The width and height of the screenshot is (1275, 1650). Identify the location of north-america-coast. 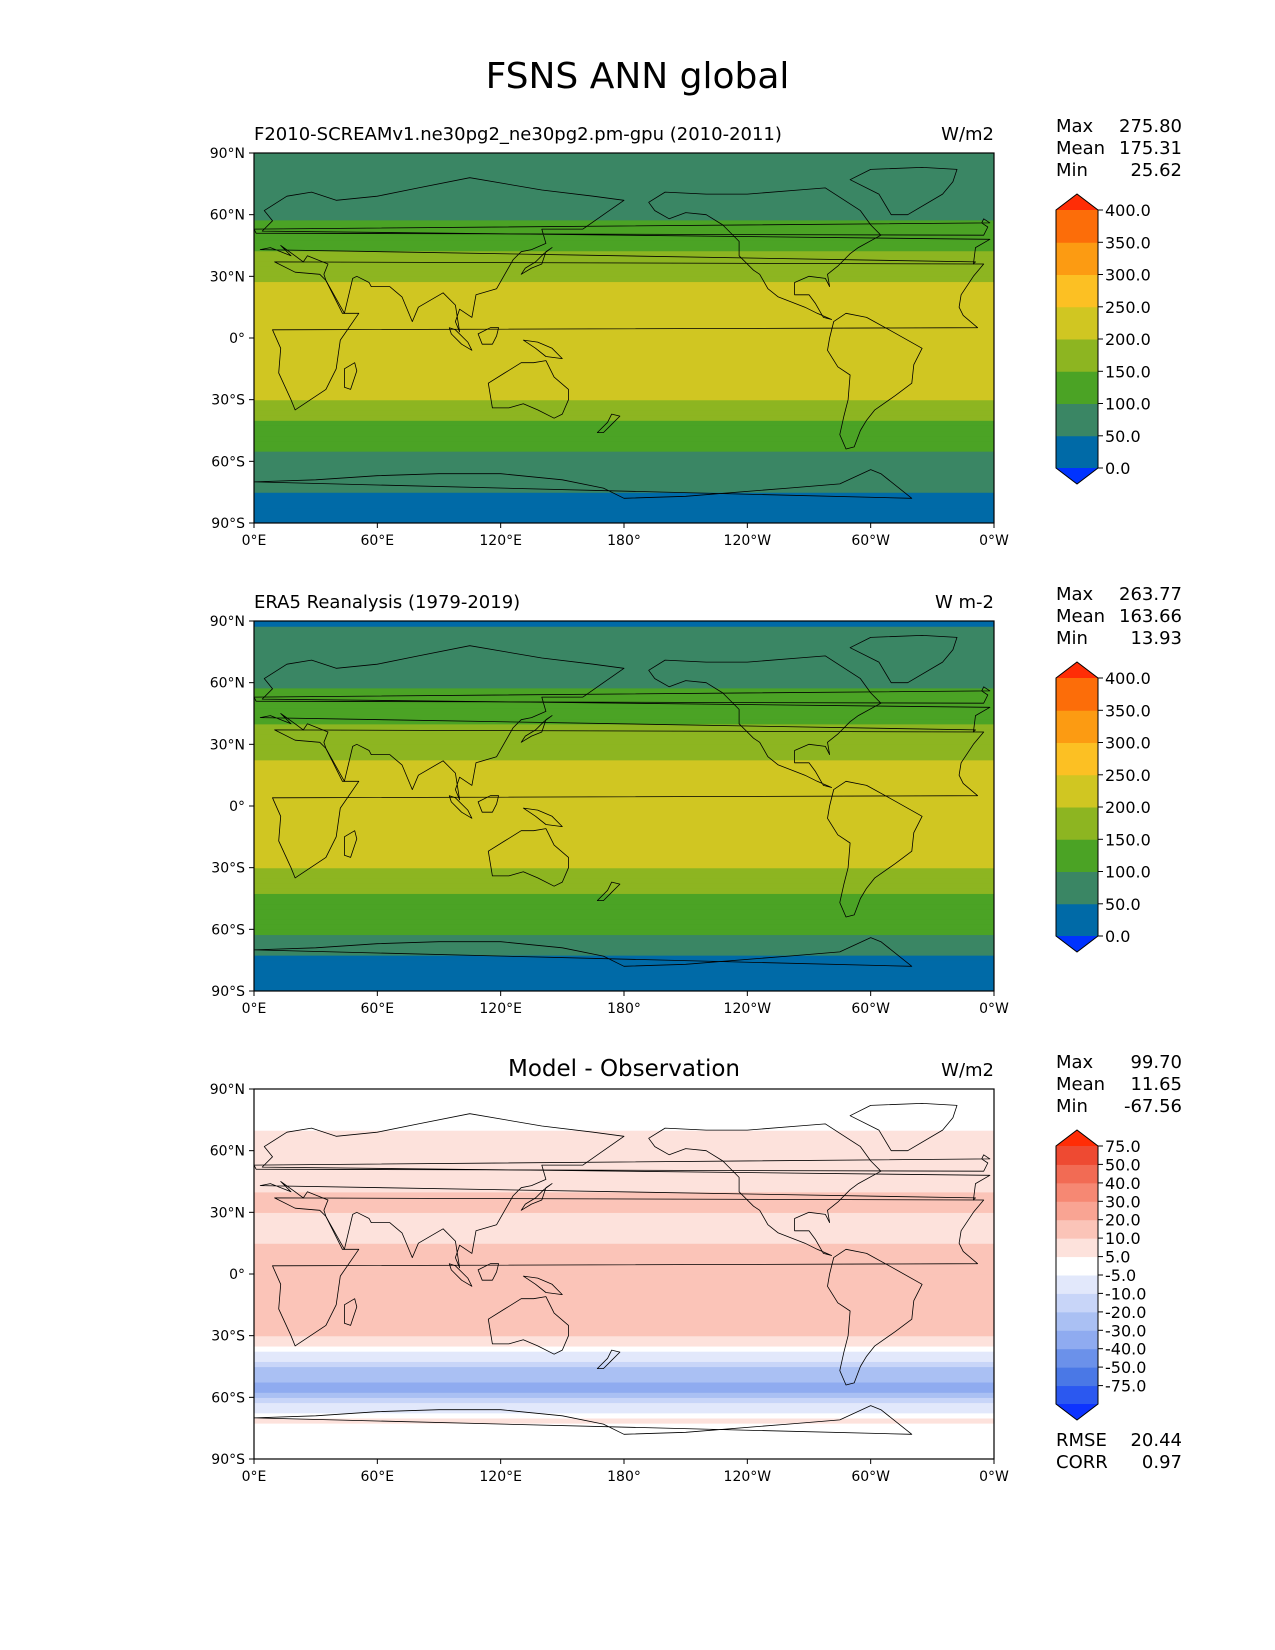
(765, 721).